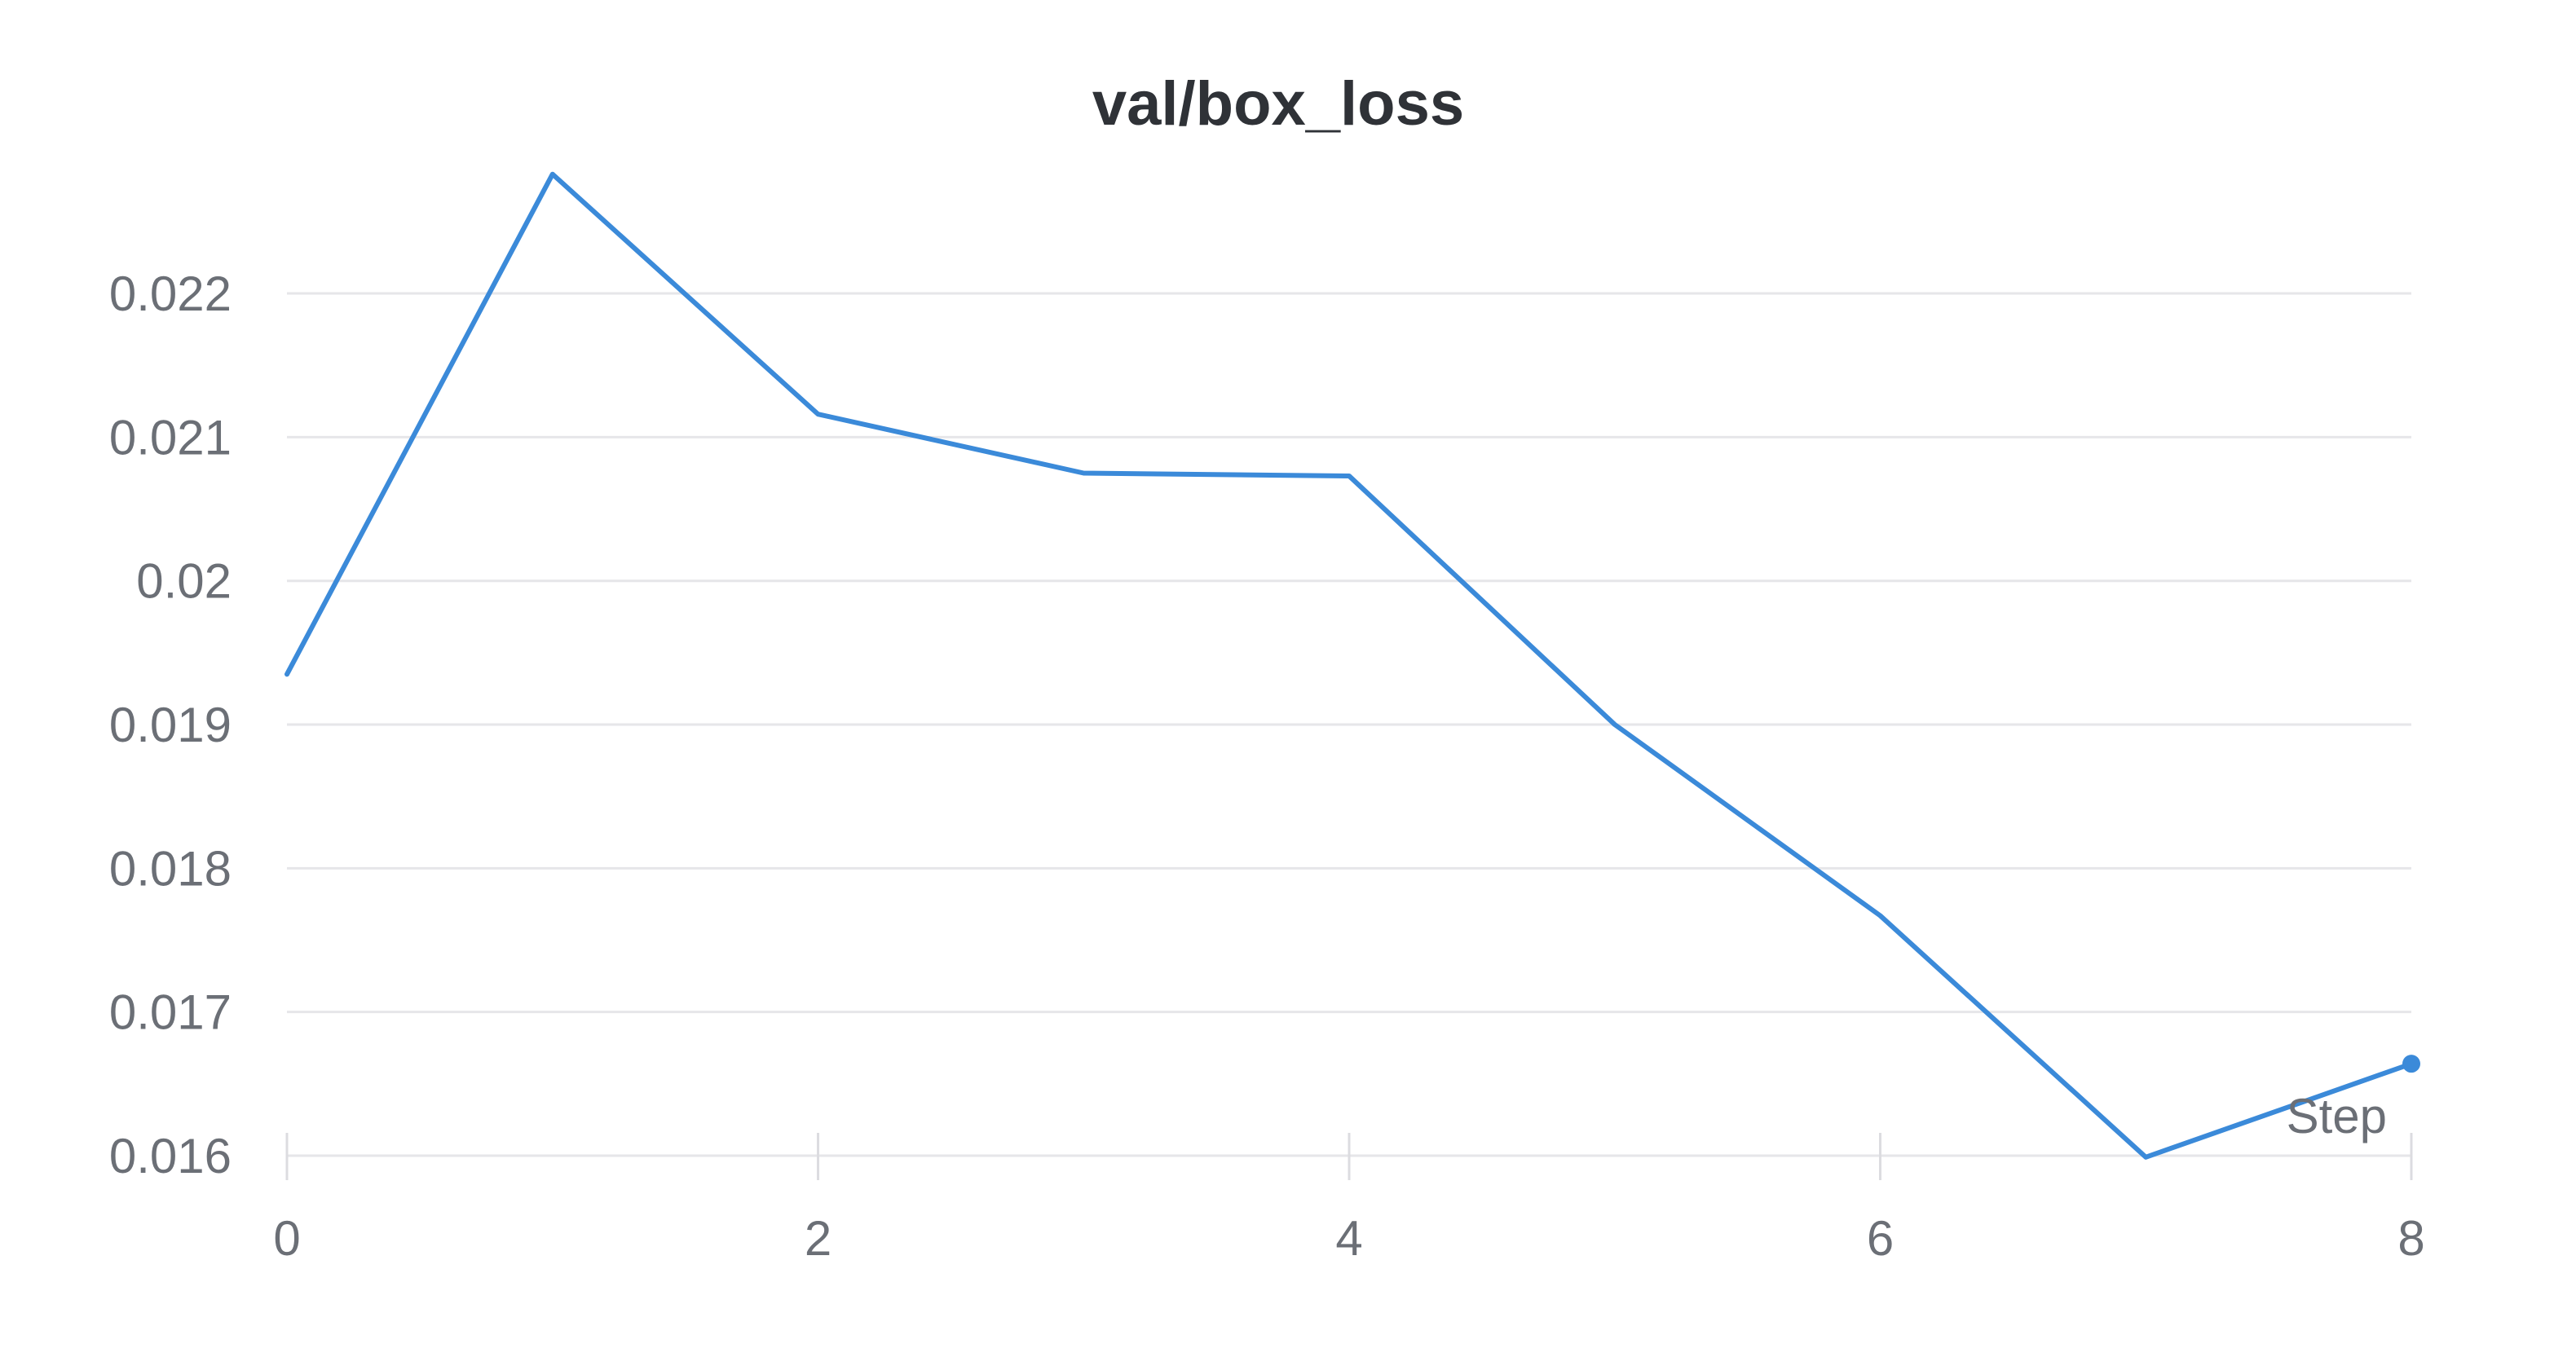  Describe the element at coordinates (170, 1013) in the screenshot. I see `y-tick-label: 0.017` at that location.